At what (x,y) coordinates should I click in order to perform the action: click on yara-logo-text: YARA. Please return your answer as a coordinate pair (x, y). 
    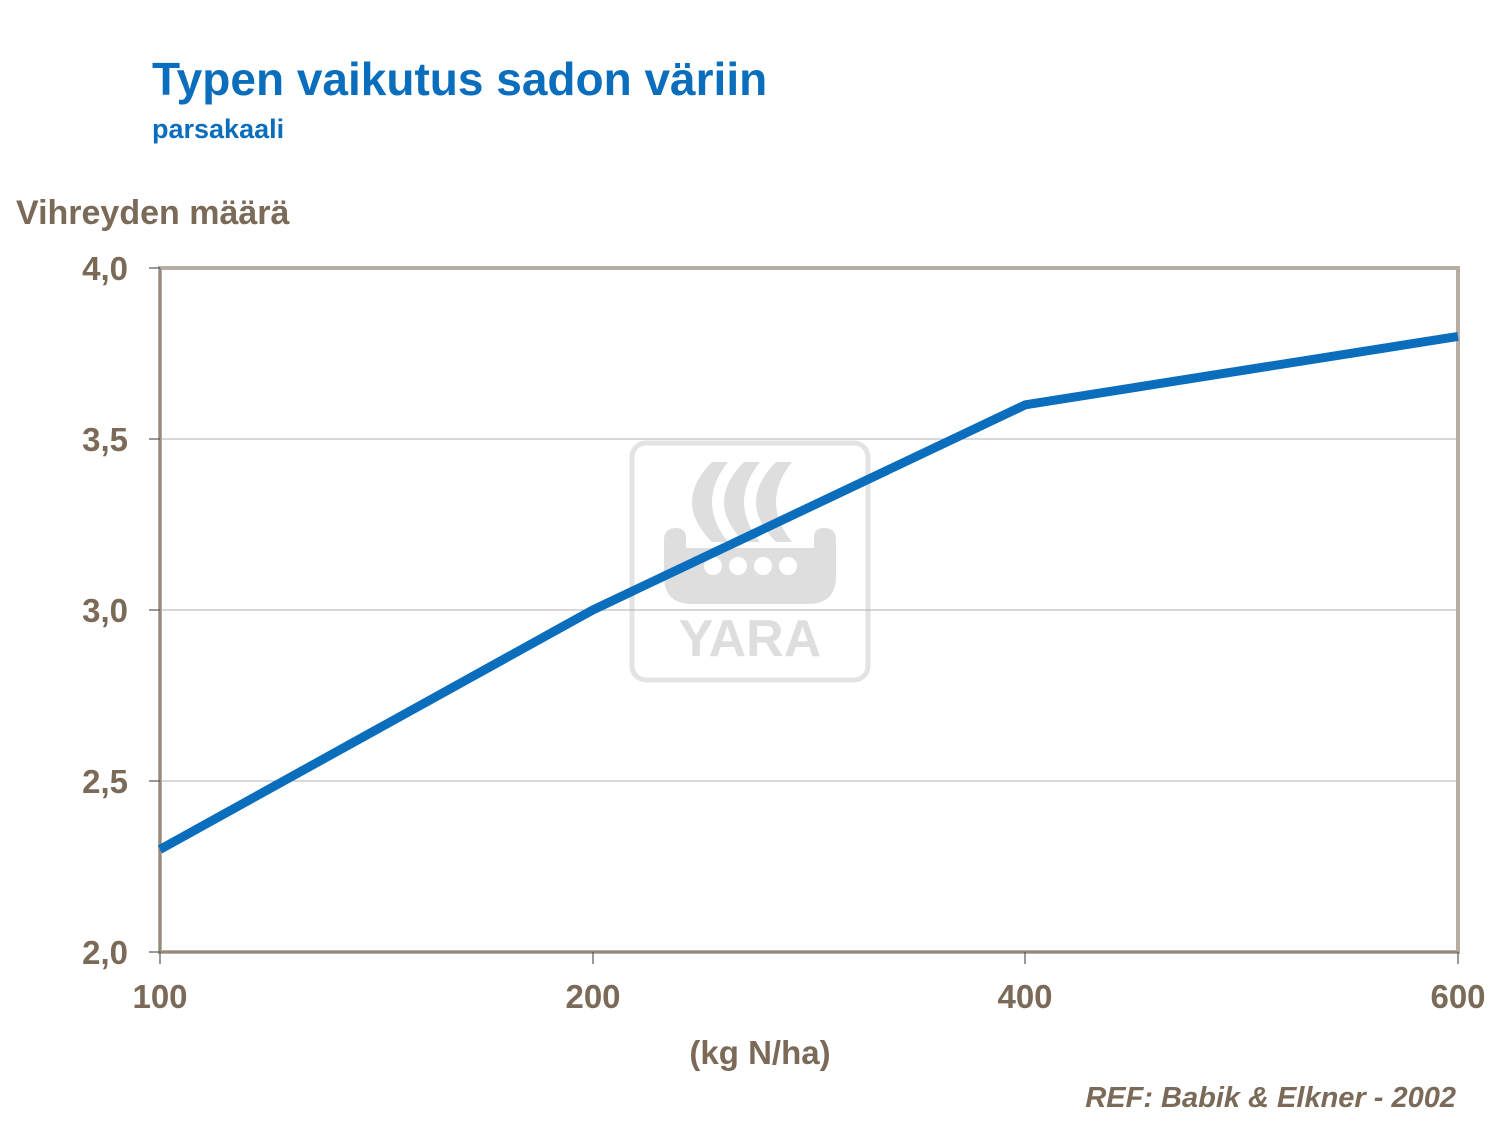
    Looking at the image, I should click on (750, 639).